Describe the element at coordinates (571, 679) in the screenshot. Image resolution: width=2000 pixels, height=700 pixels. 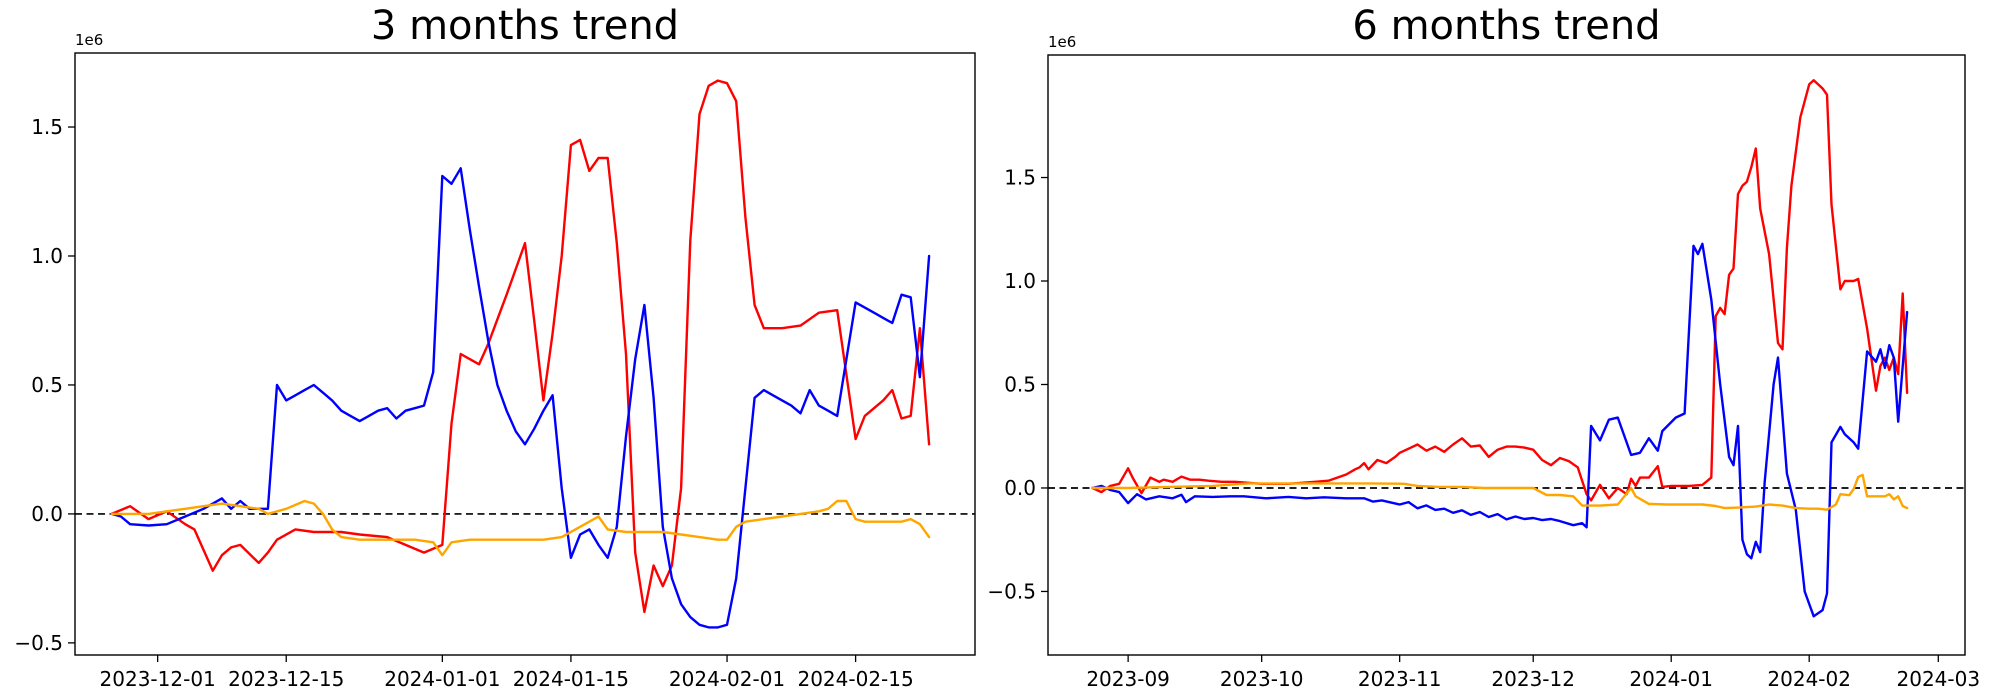
I see `x-tick-label: 2024-01-15` at that location.